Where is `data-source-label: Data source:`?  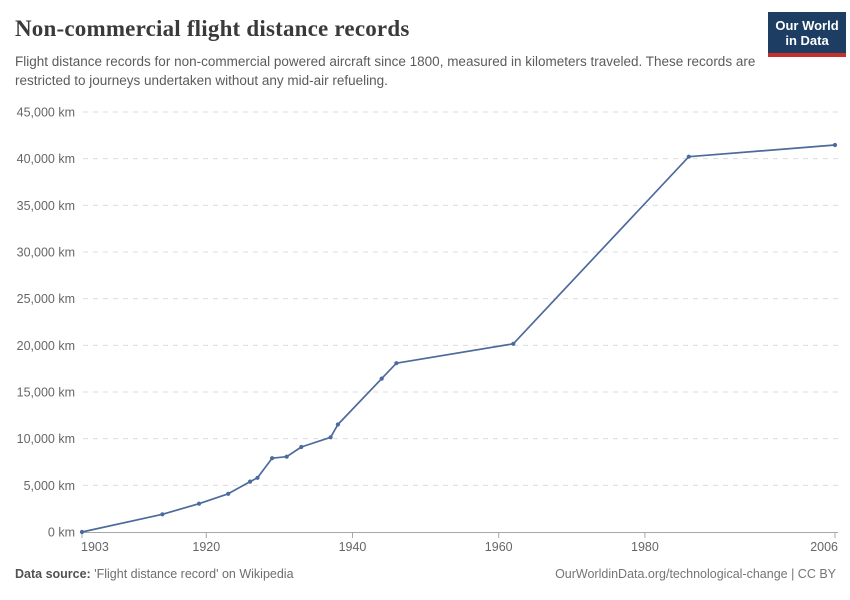
data-source-label: Data source: is located at coordinates (53, 574).